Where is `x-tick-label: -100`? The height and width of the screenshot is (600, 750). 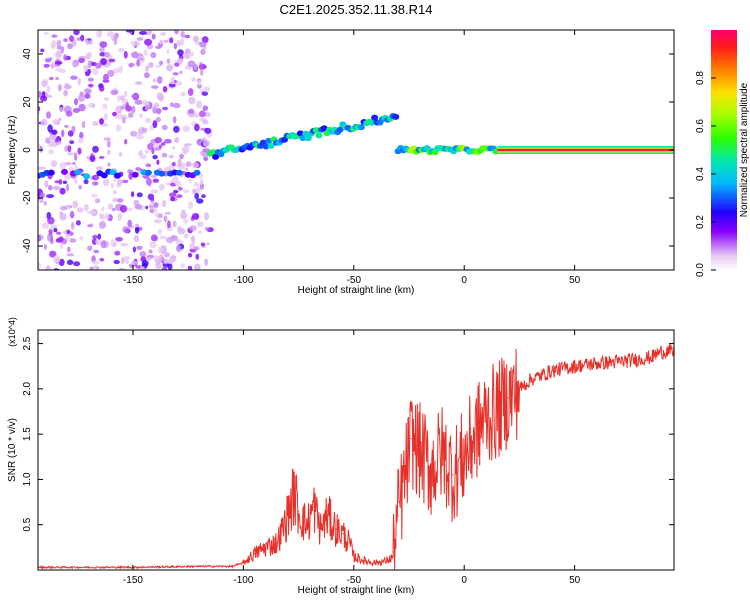
x-tick-label: -100 is located at coordinates (243, 280).